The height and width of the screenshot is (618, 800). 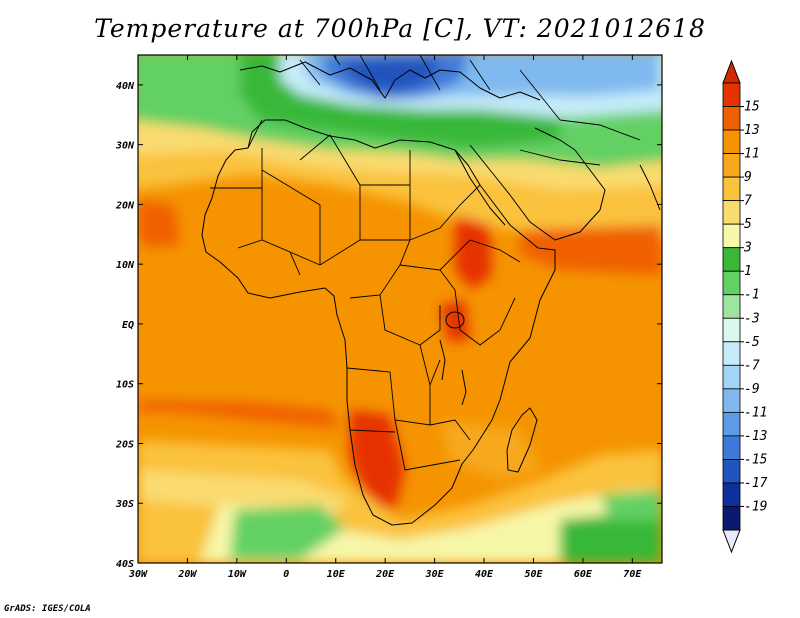 I want to click on europe-coastline, so click(x=390, y=81).